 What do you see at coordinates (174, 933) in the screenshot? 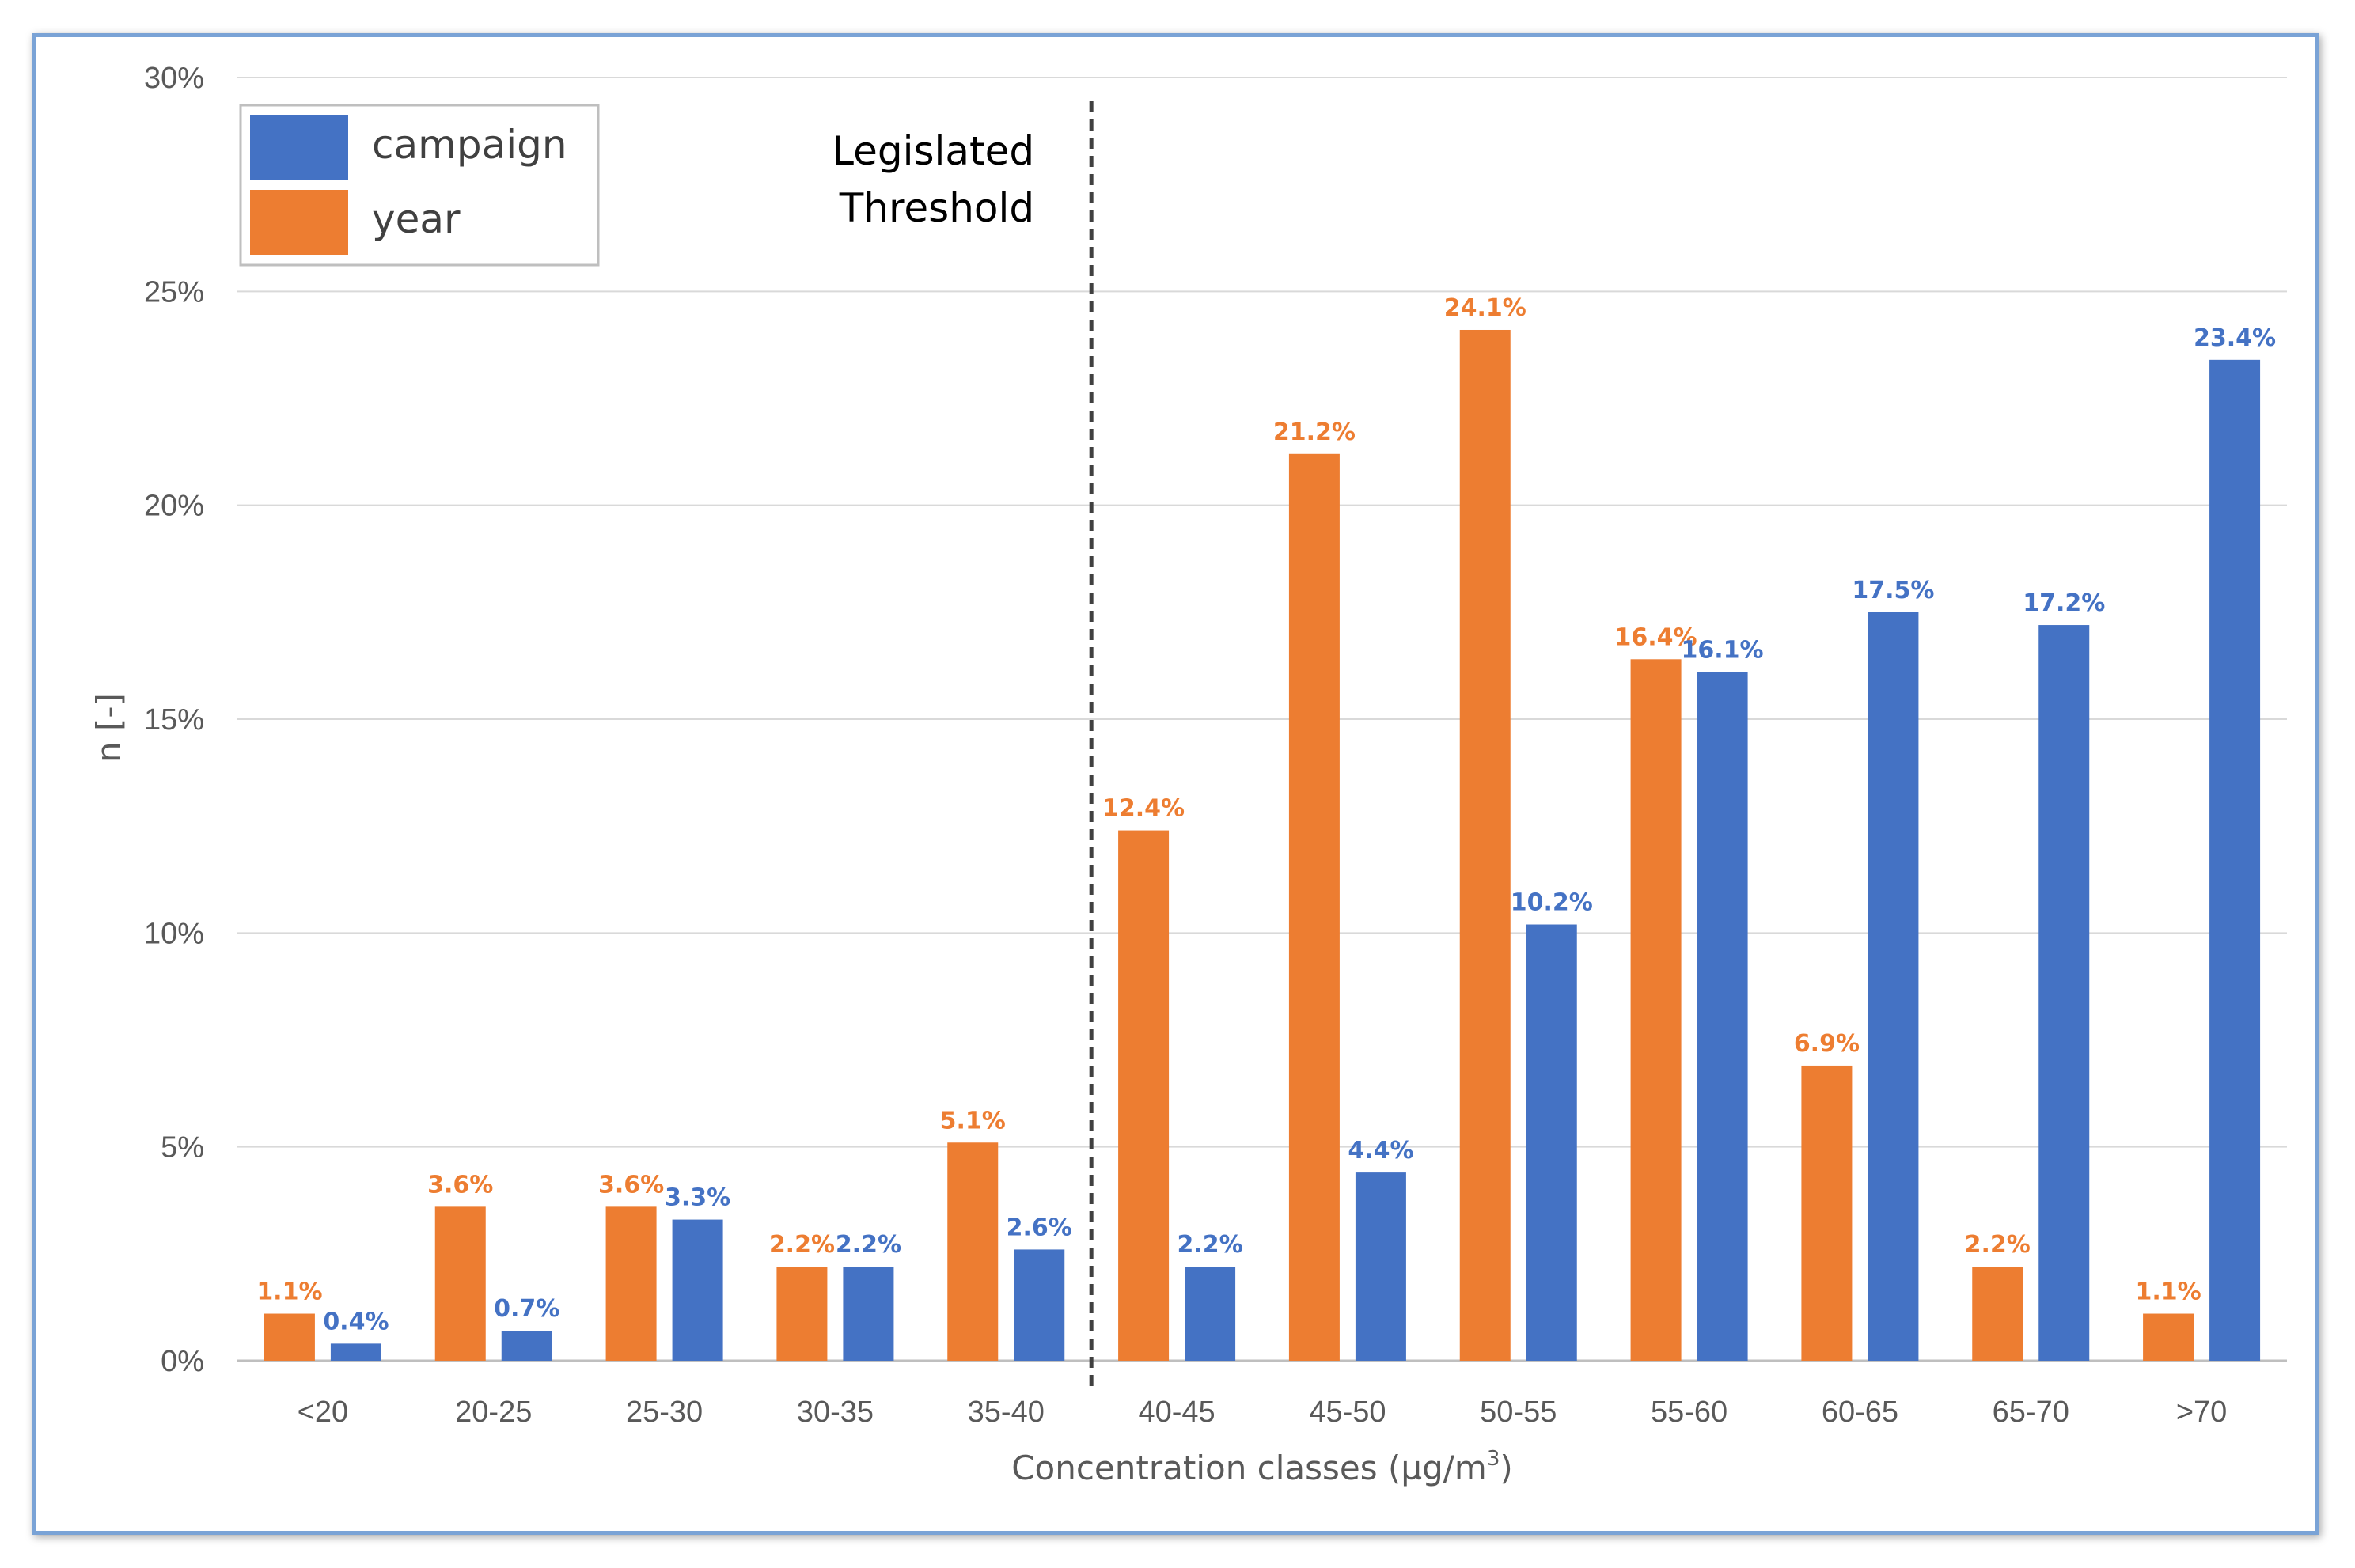
I see `y-tick-label: 10%` at bounding box center [174, 933].